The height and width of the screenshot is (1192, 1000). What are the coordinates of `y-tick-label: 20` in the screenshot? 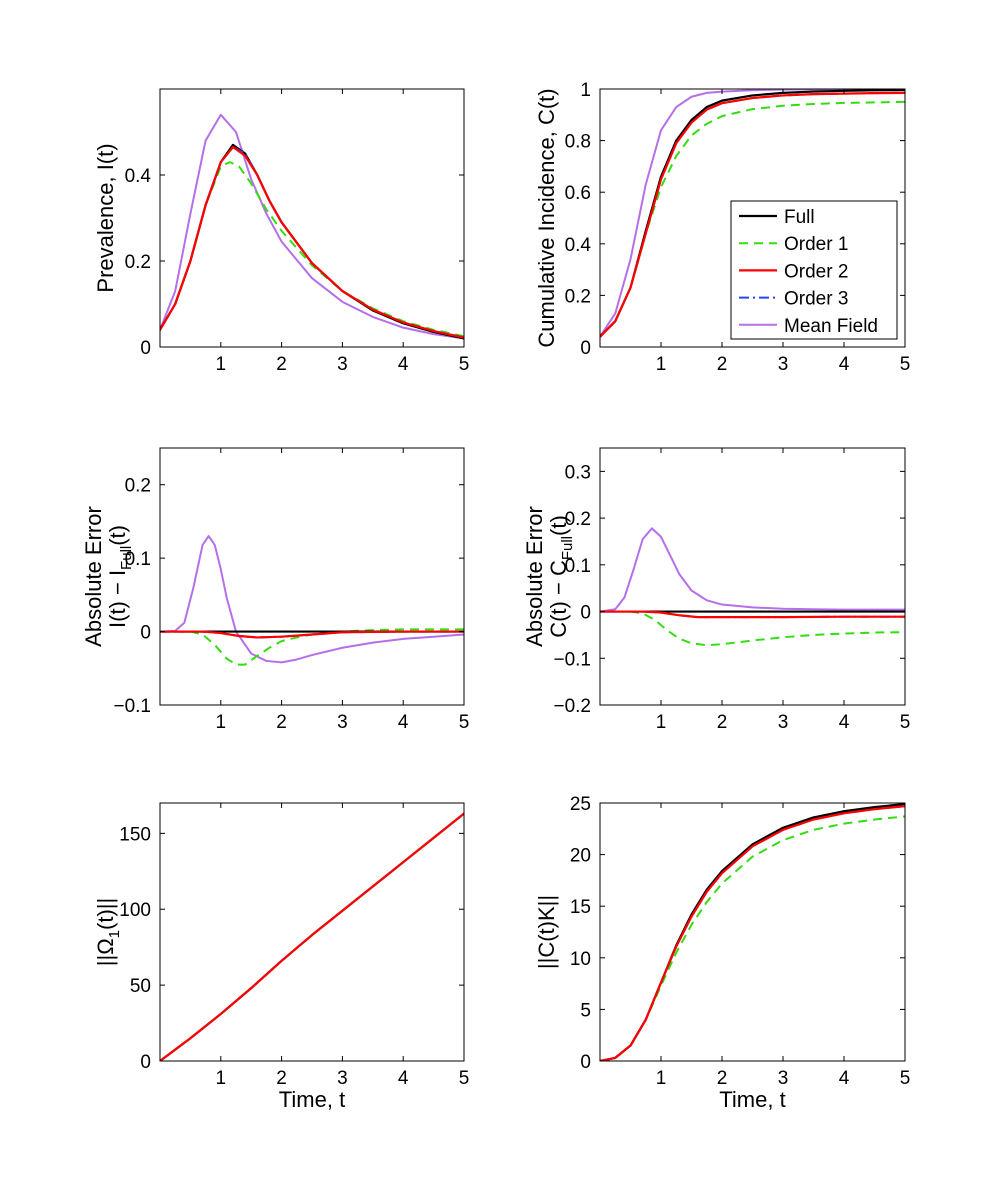 It's located at (580, 856).